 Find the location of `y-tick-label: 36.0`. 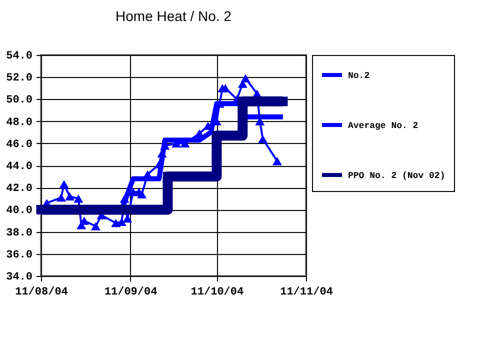

y-tick-label: 36.0 is located at coordinates (19, 255).